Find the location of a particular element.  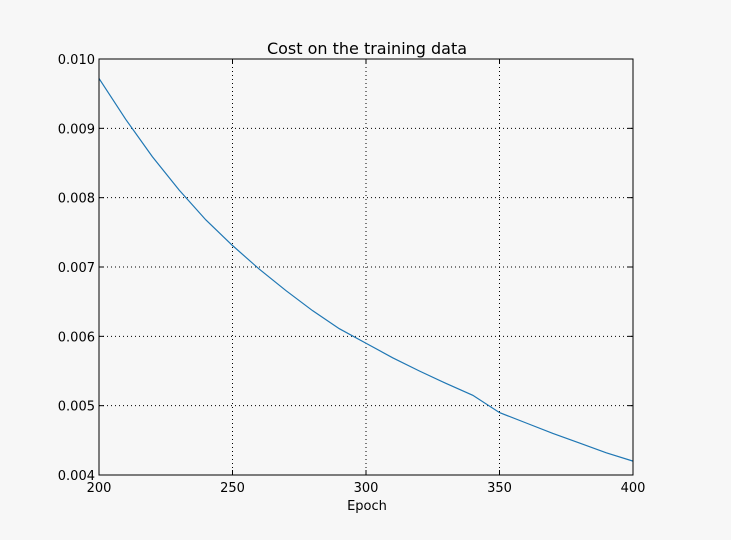

y-tick-label: 0.010 is located at coordinates (76, 60).